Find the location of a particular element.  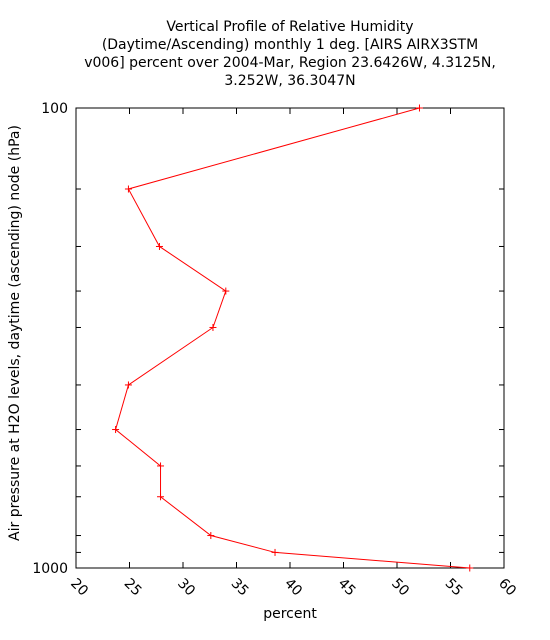

chart-title-line-4: 3.252W, 36.3047N is located at coordinates (290, 81).